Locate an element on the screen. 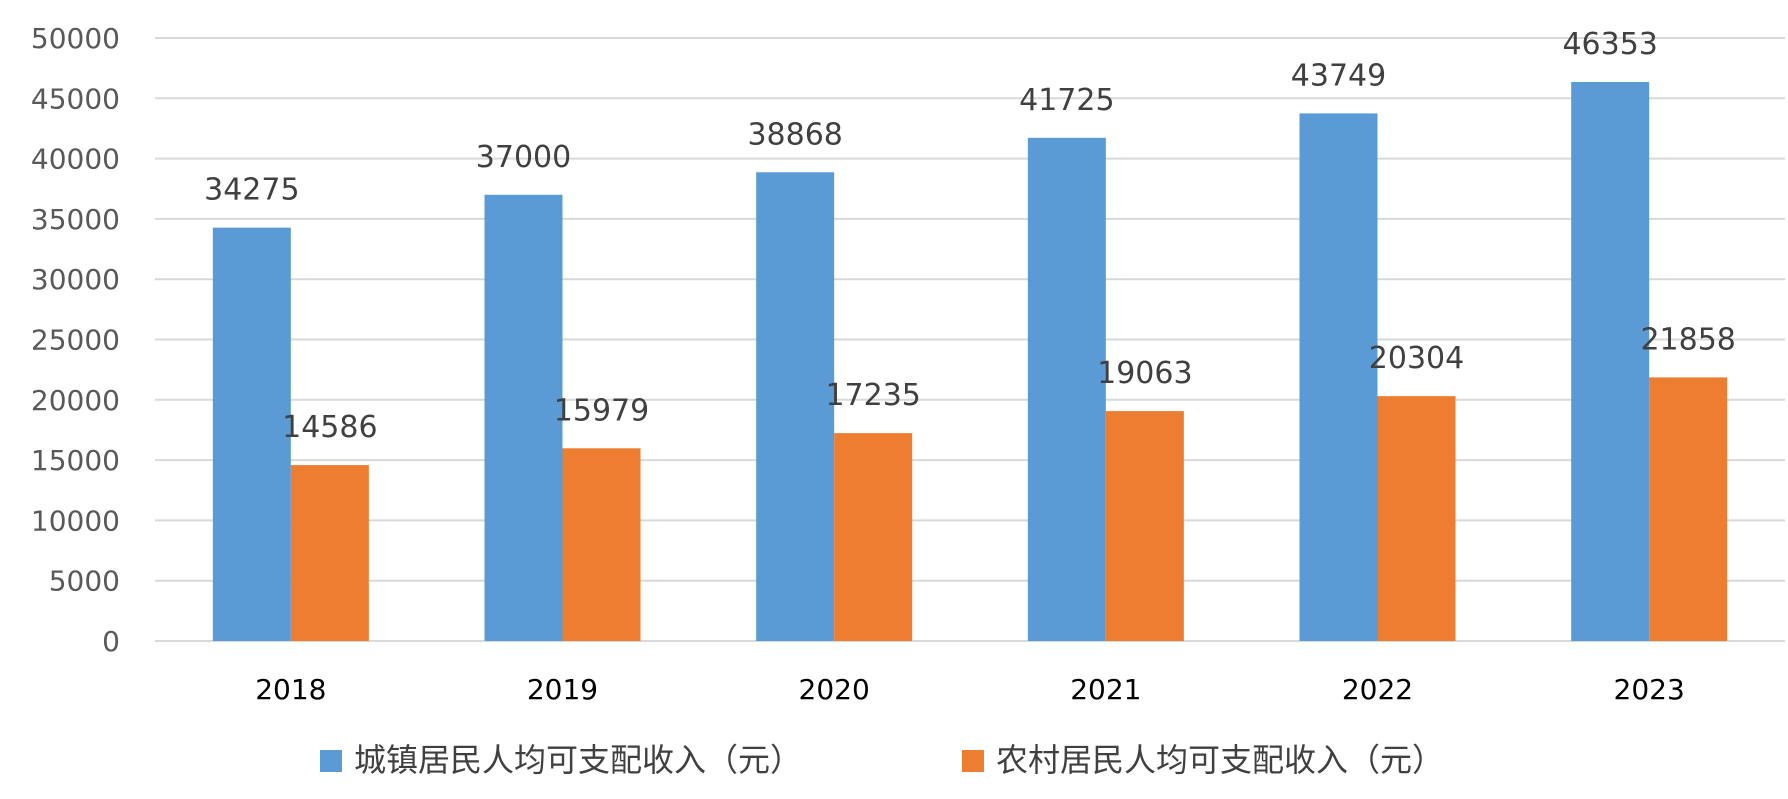  data-label: 43749 is located at coordinates (1338, 75).